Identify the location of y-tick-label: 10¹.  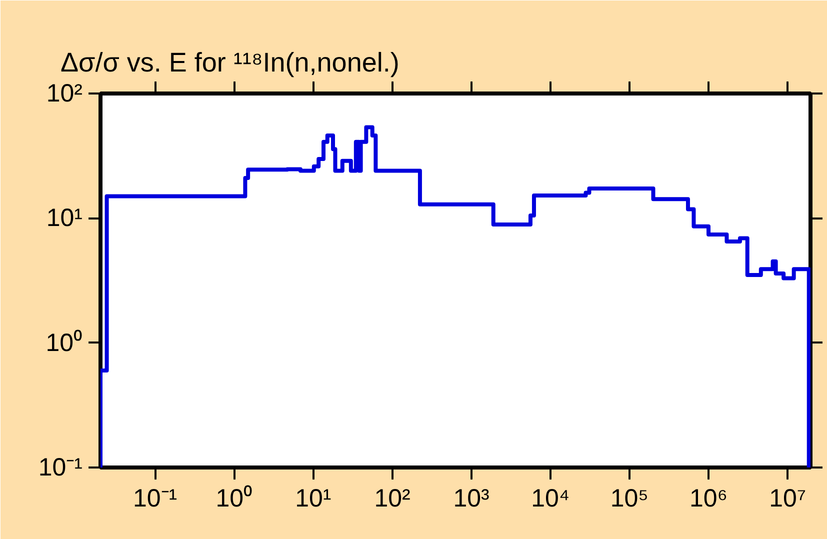
(64, 218).